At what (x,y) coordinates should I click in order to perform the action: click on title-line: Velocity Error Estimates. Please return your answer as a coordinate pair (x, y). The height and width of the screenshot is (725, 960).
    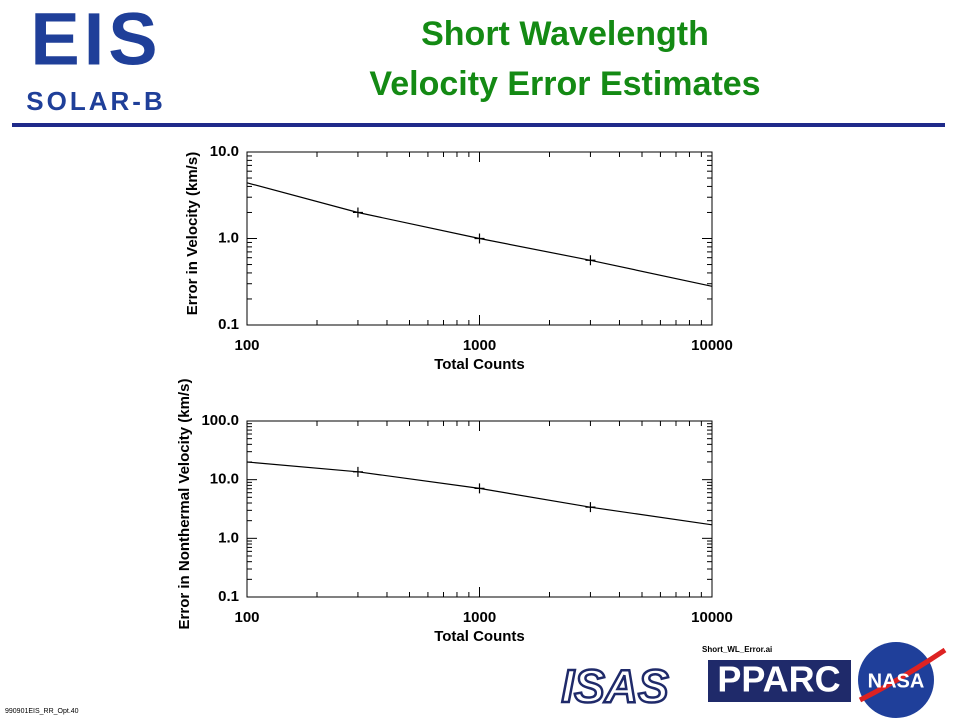
    Looking at the image, I should click on (564, 84).